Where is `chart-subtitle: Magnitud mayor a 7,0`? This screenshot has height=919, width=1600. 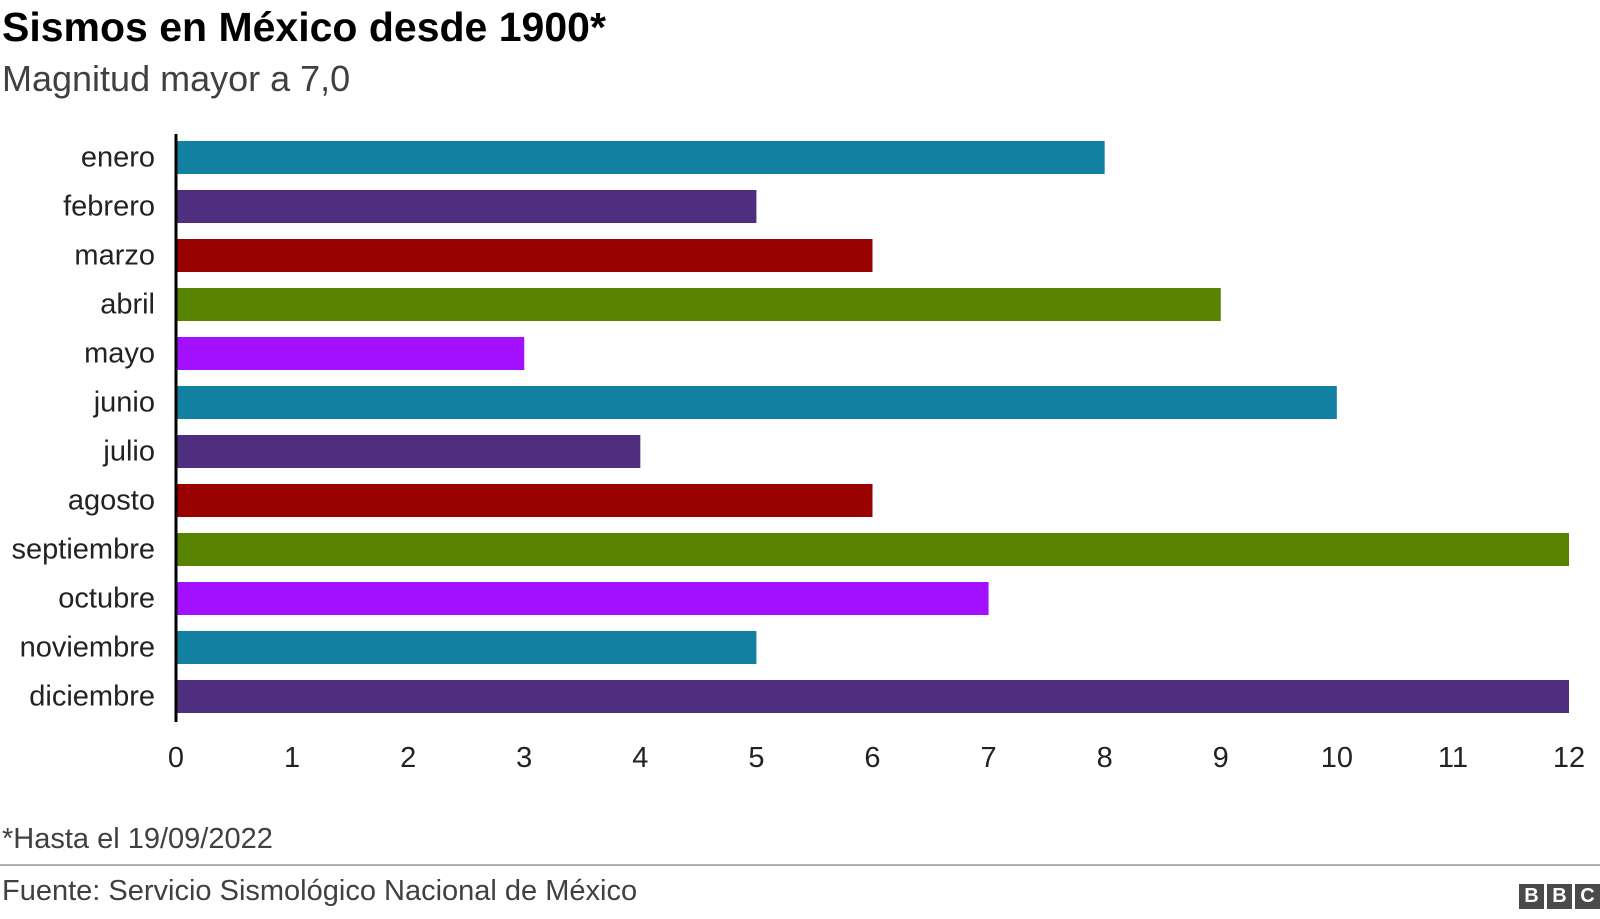 chart-subtitle: Magnitud mayor a 7,0 is located at coordinates (176, 78).